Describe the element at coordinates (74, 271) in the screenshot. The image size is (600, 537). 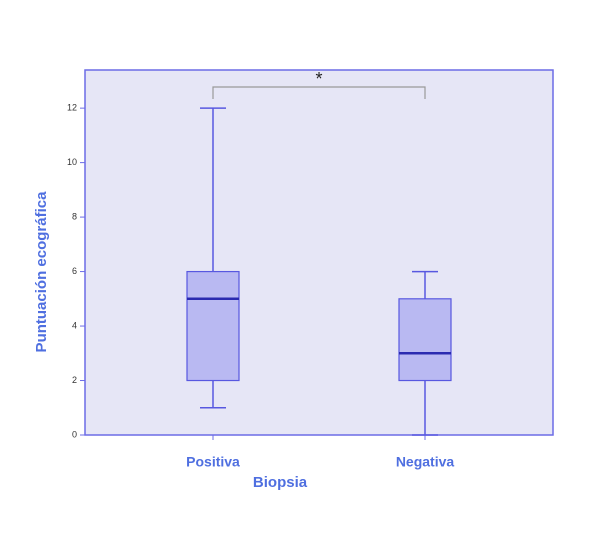
I see `y-tick-label: 6` at that location.